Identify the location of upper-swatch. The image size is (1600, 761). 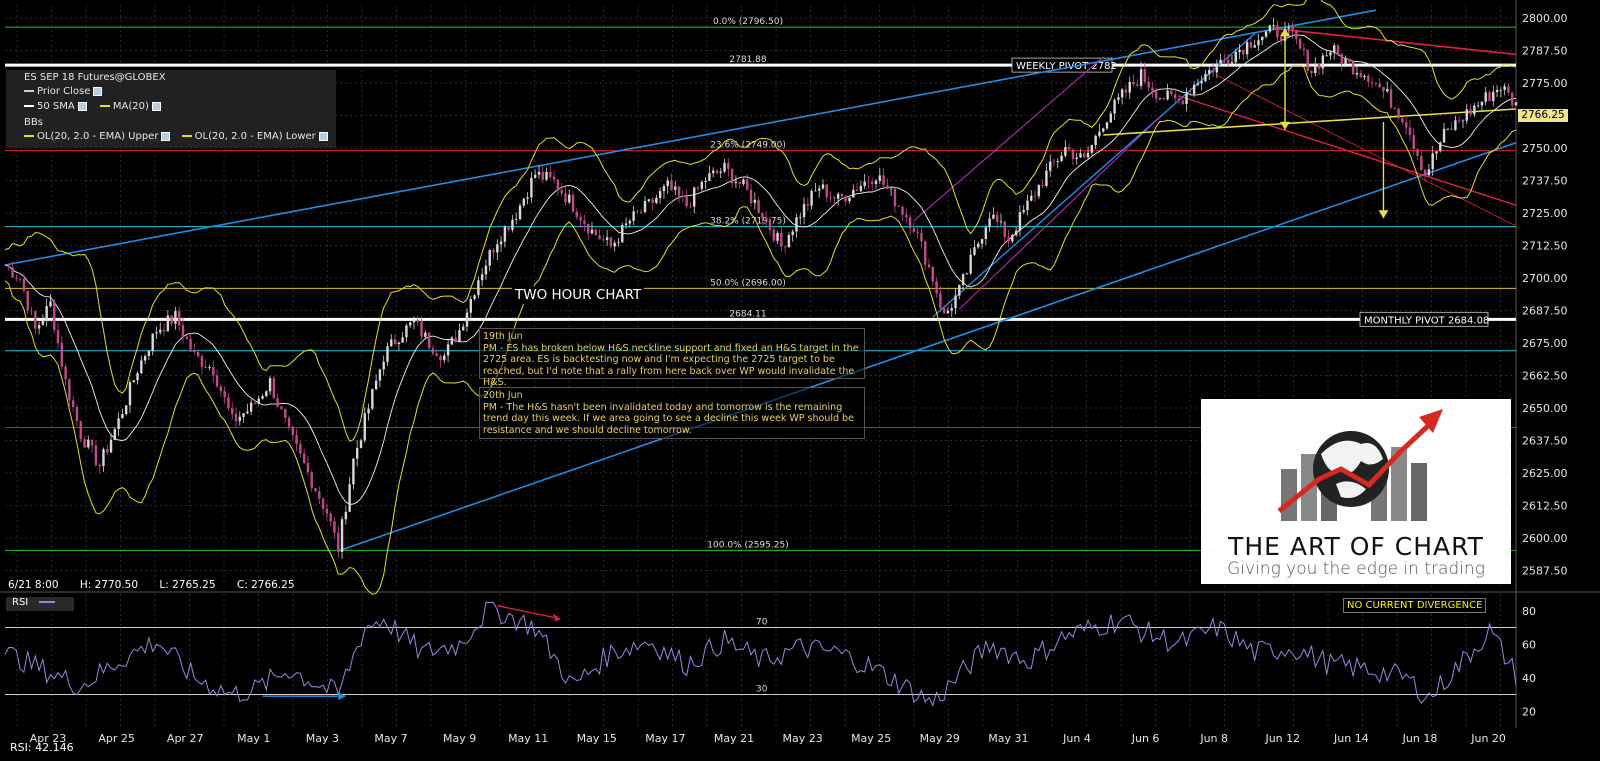
(29, 136).